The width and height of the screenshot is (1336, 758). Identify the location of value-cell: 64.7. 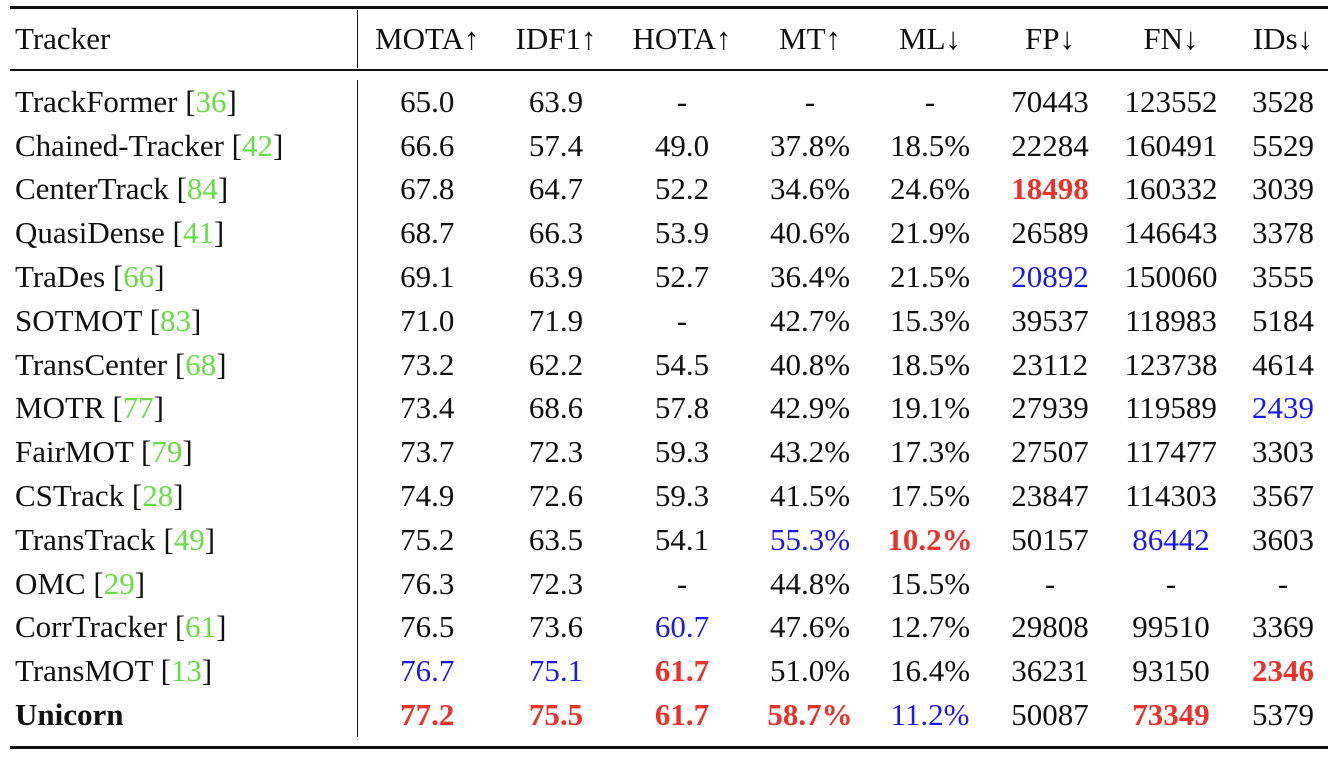
(556, 190).